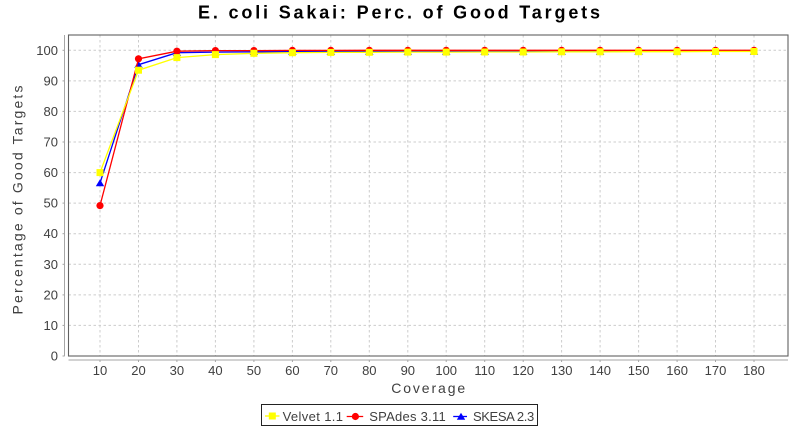 The width and height of the screenshot is (800, 430). What do you see at coordinates (716, 370) in the screenshot?
I see `svg-text: 170` at bounding box center [716, 370].